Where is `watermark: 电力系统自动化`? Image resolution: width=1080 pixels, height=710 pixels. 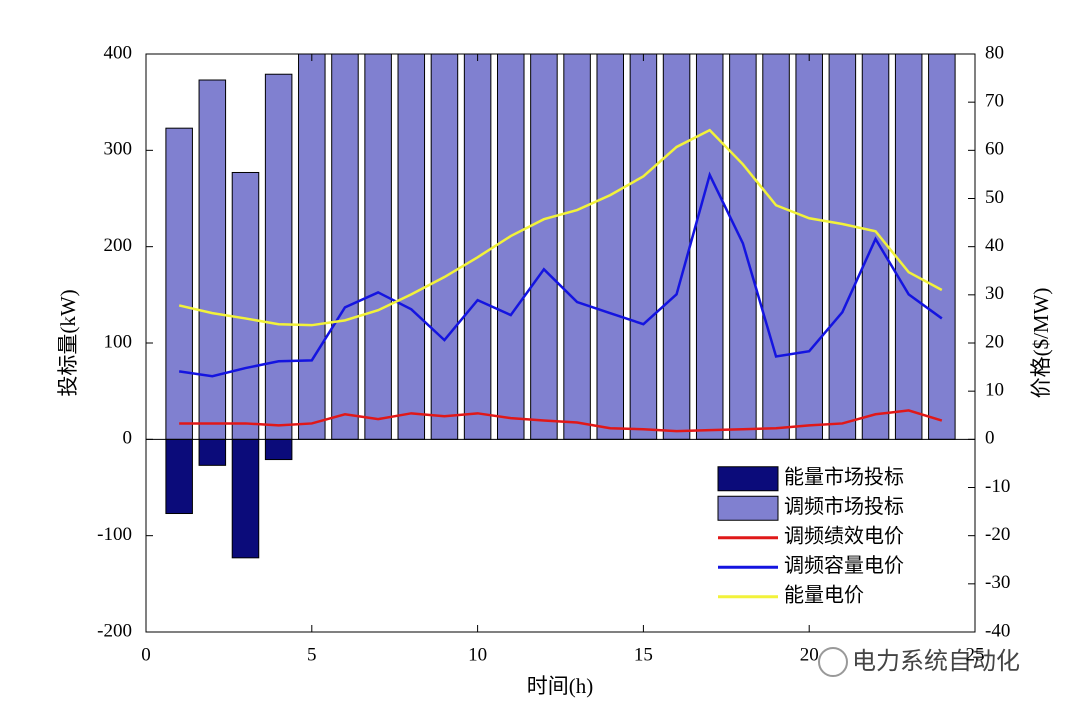 watermark: 电力系统自动化 is located at coordinates (936, 661).